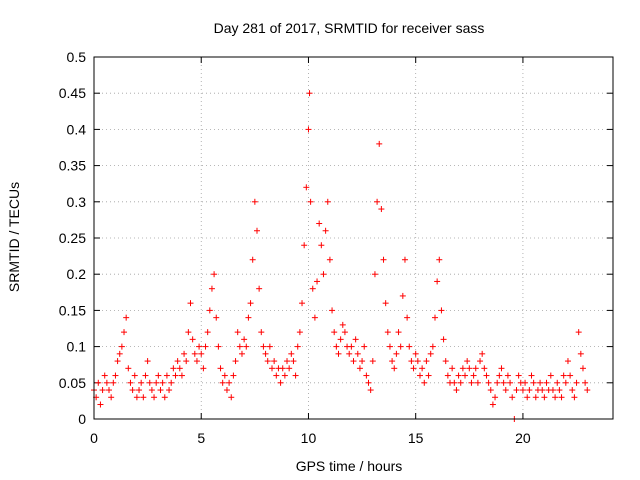 Image resolution: width=640 pixels, height=480 pixels. Describe the element at coordinates (72, 166) in the screenshot. I see `y-tick-label: 0.35` at that location.